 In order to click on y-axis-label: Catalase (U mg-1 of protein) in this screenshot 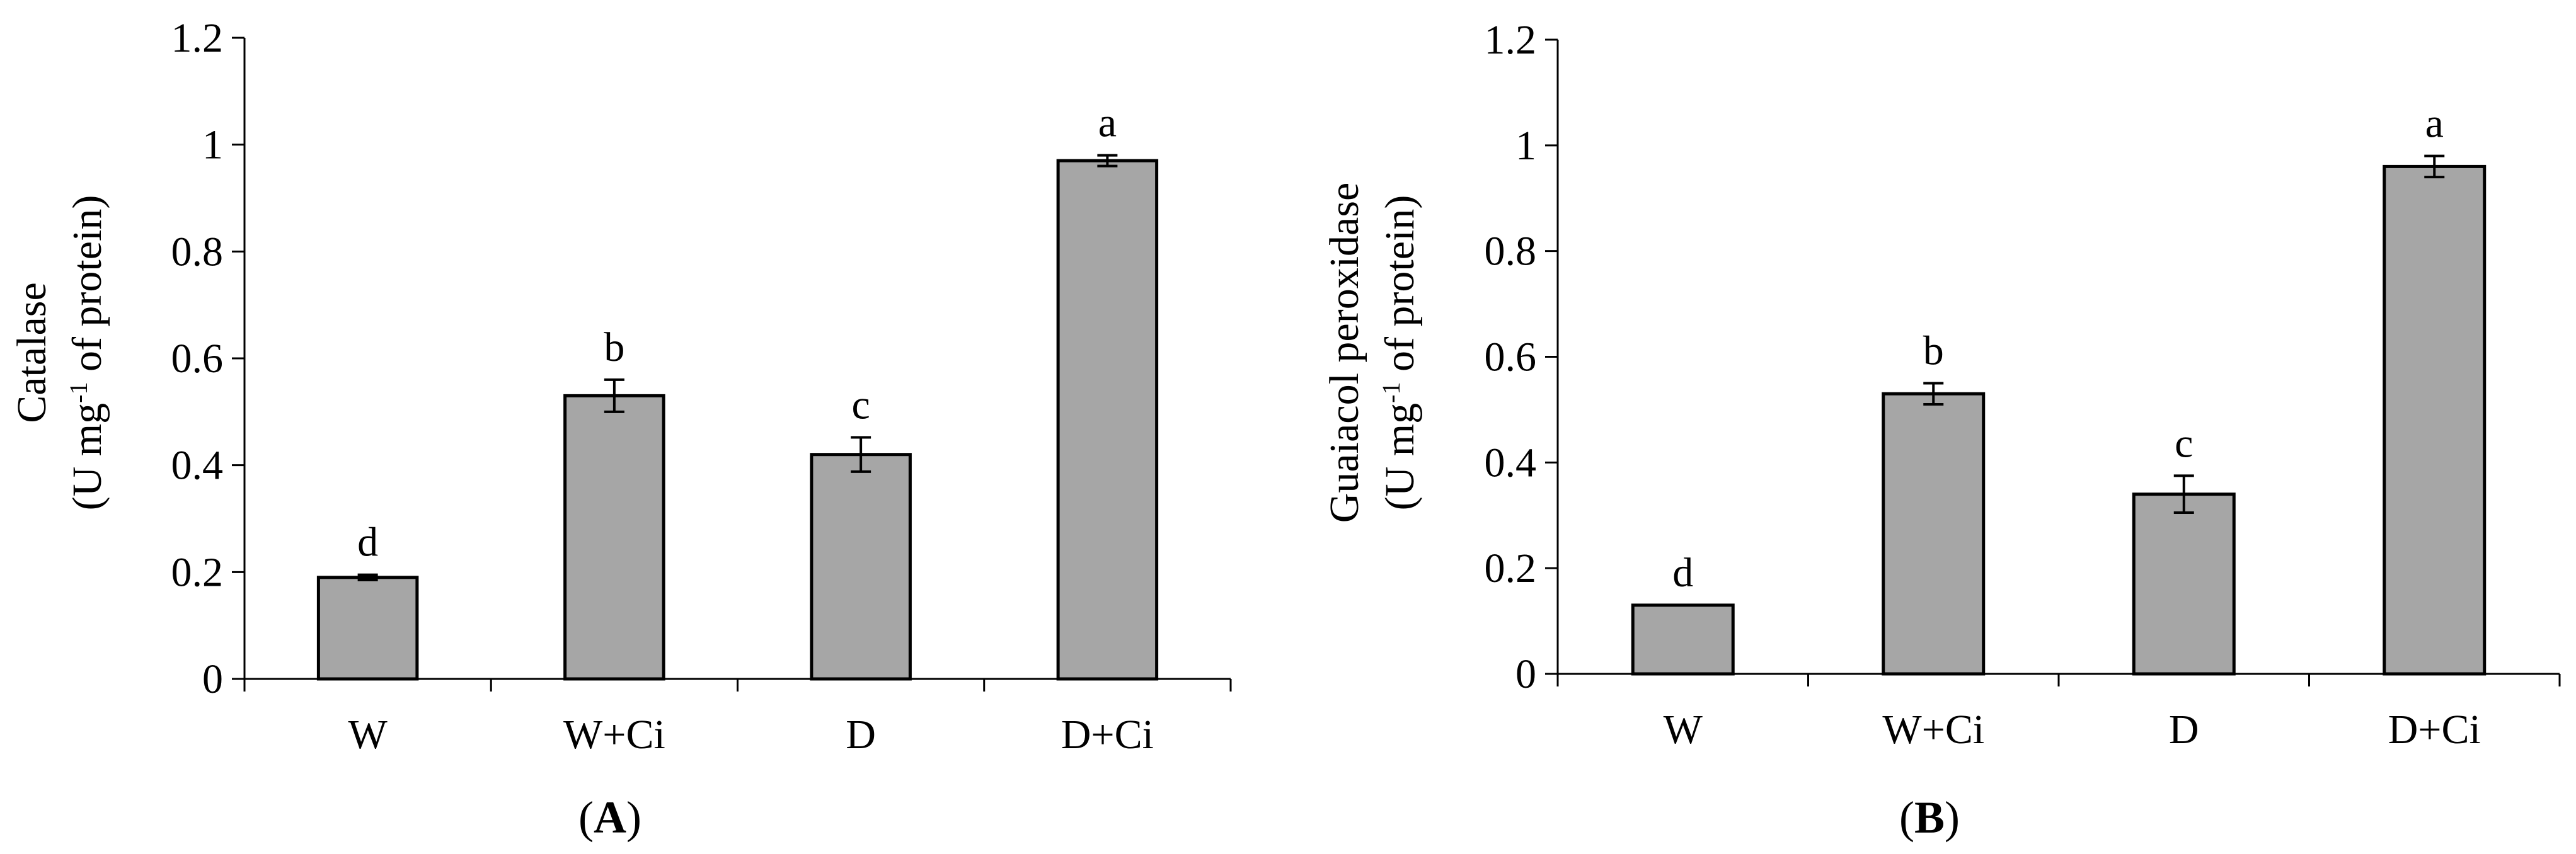, I will do `click(59, 353)`.